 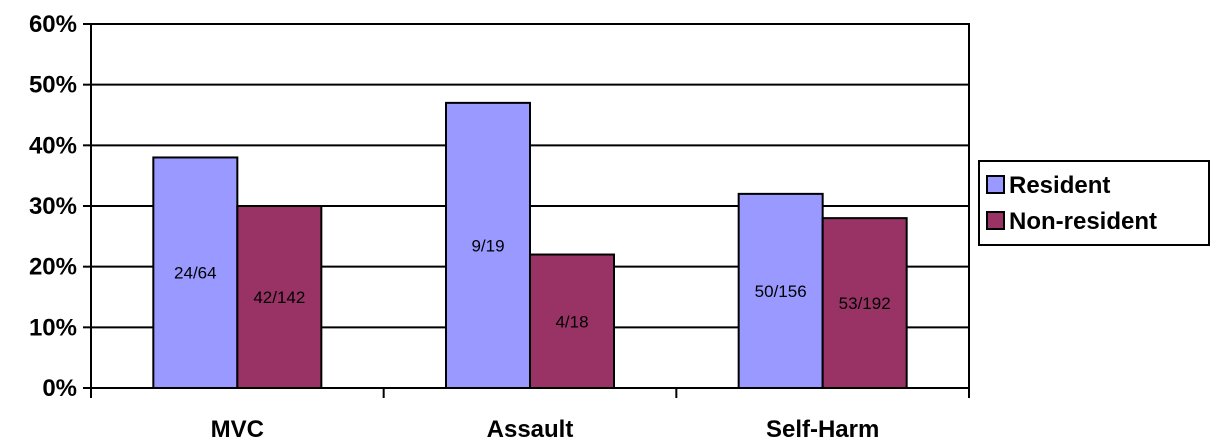 What do you see at coordinates (1083, 221) in the screenshot?
I see `legend-label: Non-resident` at bounding box center [1083, 221].